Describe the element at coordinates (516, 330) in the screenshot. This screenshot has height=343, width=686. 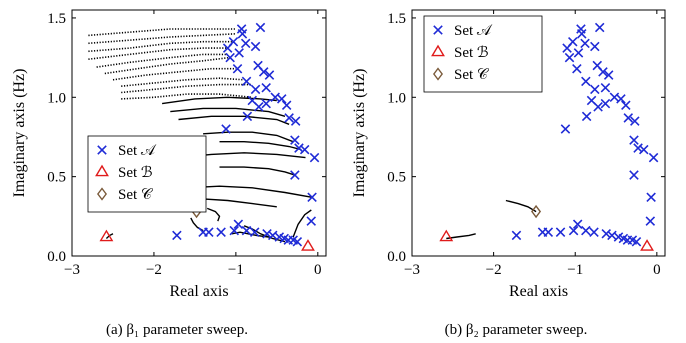
I see `caption-b: (b) β₂ parameter sweep.` at that location.